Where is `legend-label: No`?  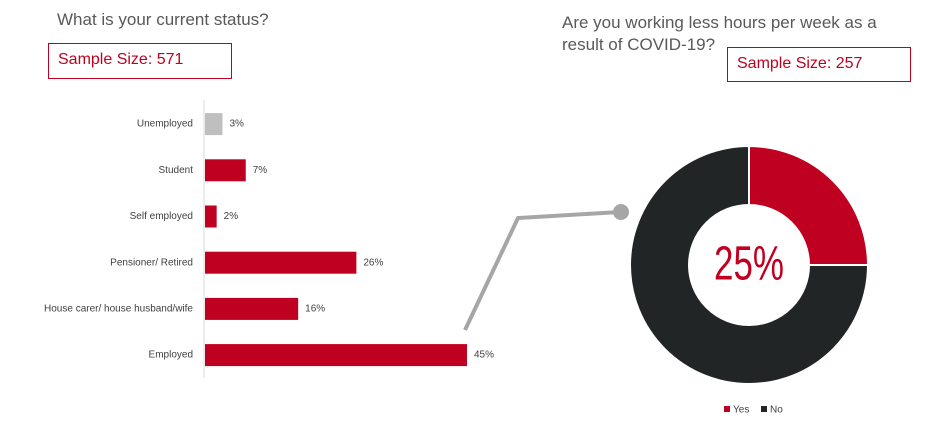 legend-label: No is located at coordinates (776, 410).